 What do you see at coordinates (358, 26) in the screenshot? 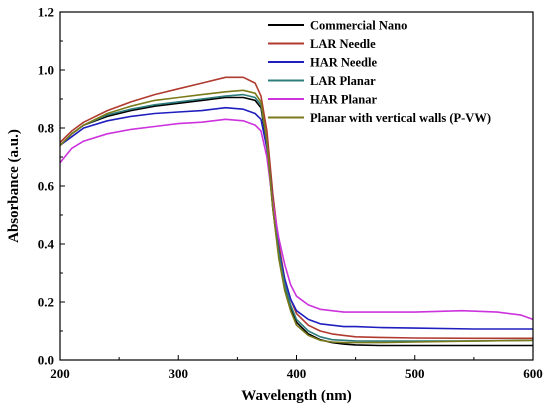
I see `legend-label-1: Commercial Nano` at bounding box center [358, 26].